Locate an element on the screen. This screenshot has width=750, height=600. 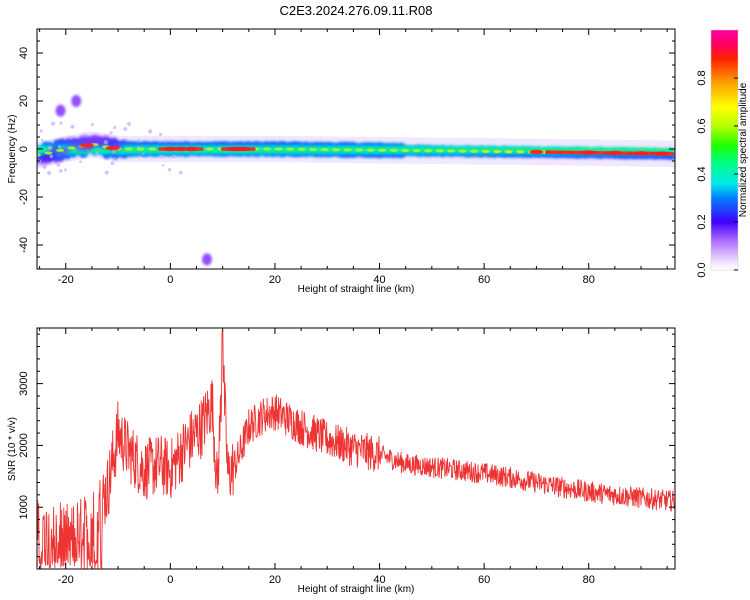
snr-y-tick-label: 1000 is located at coordinates (24, 507).